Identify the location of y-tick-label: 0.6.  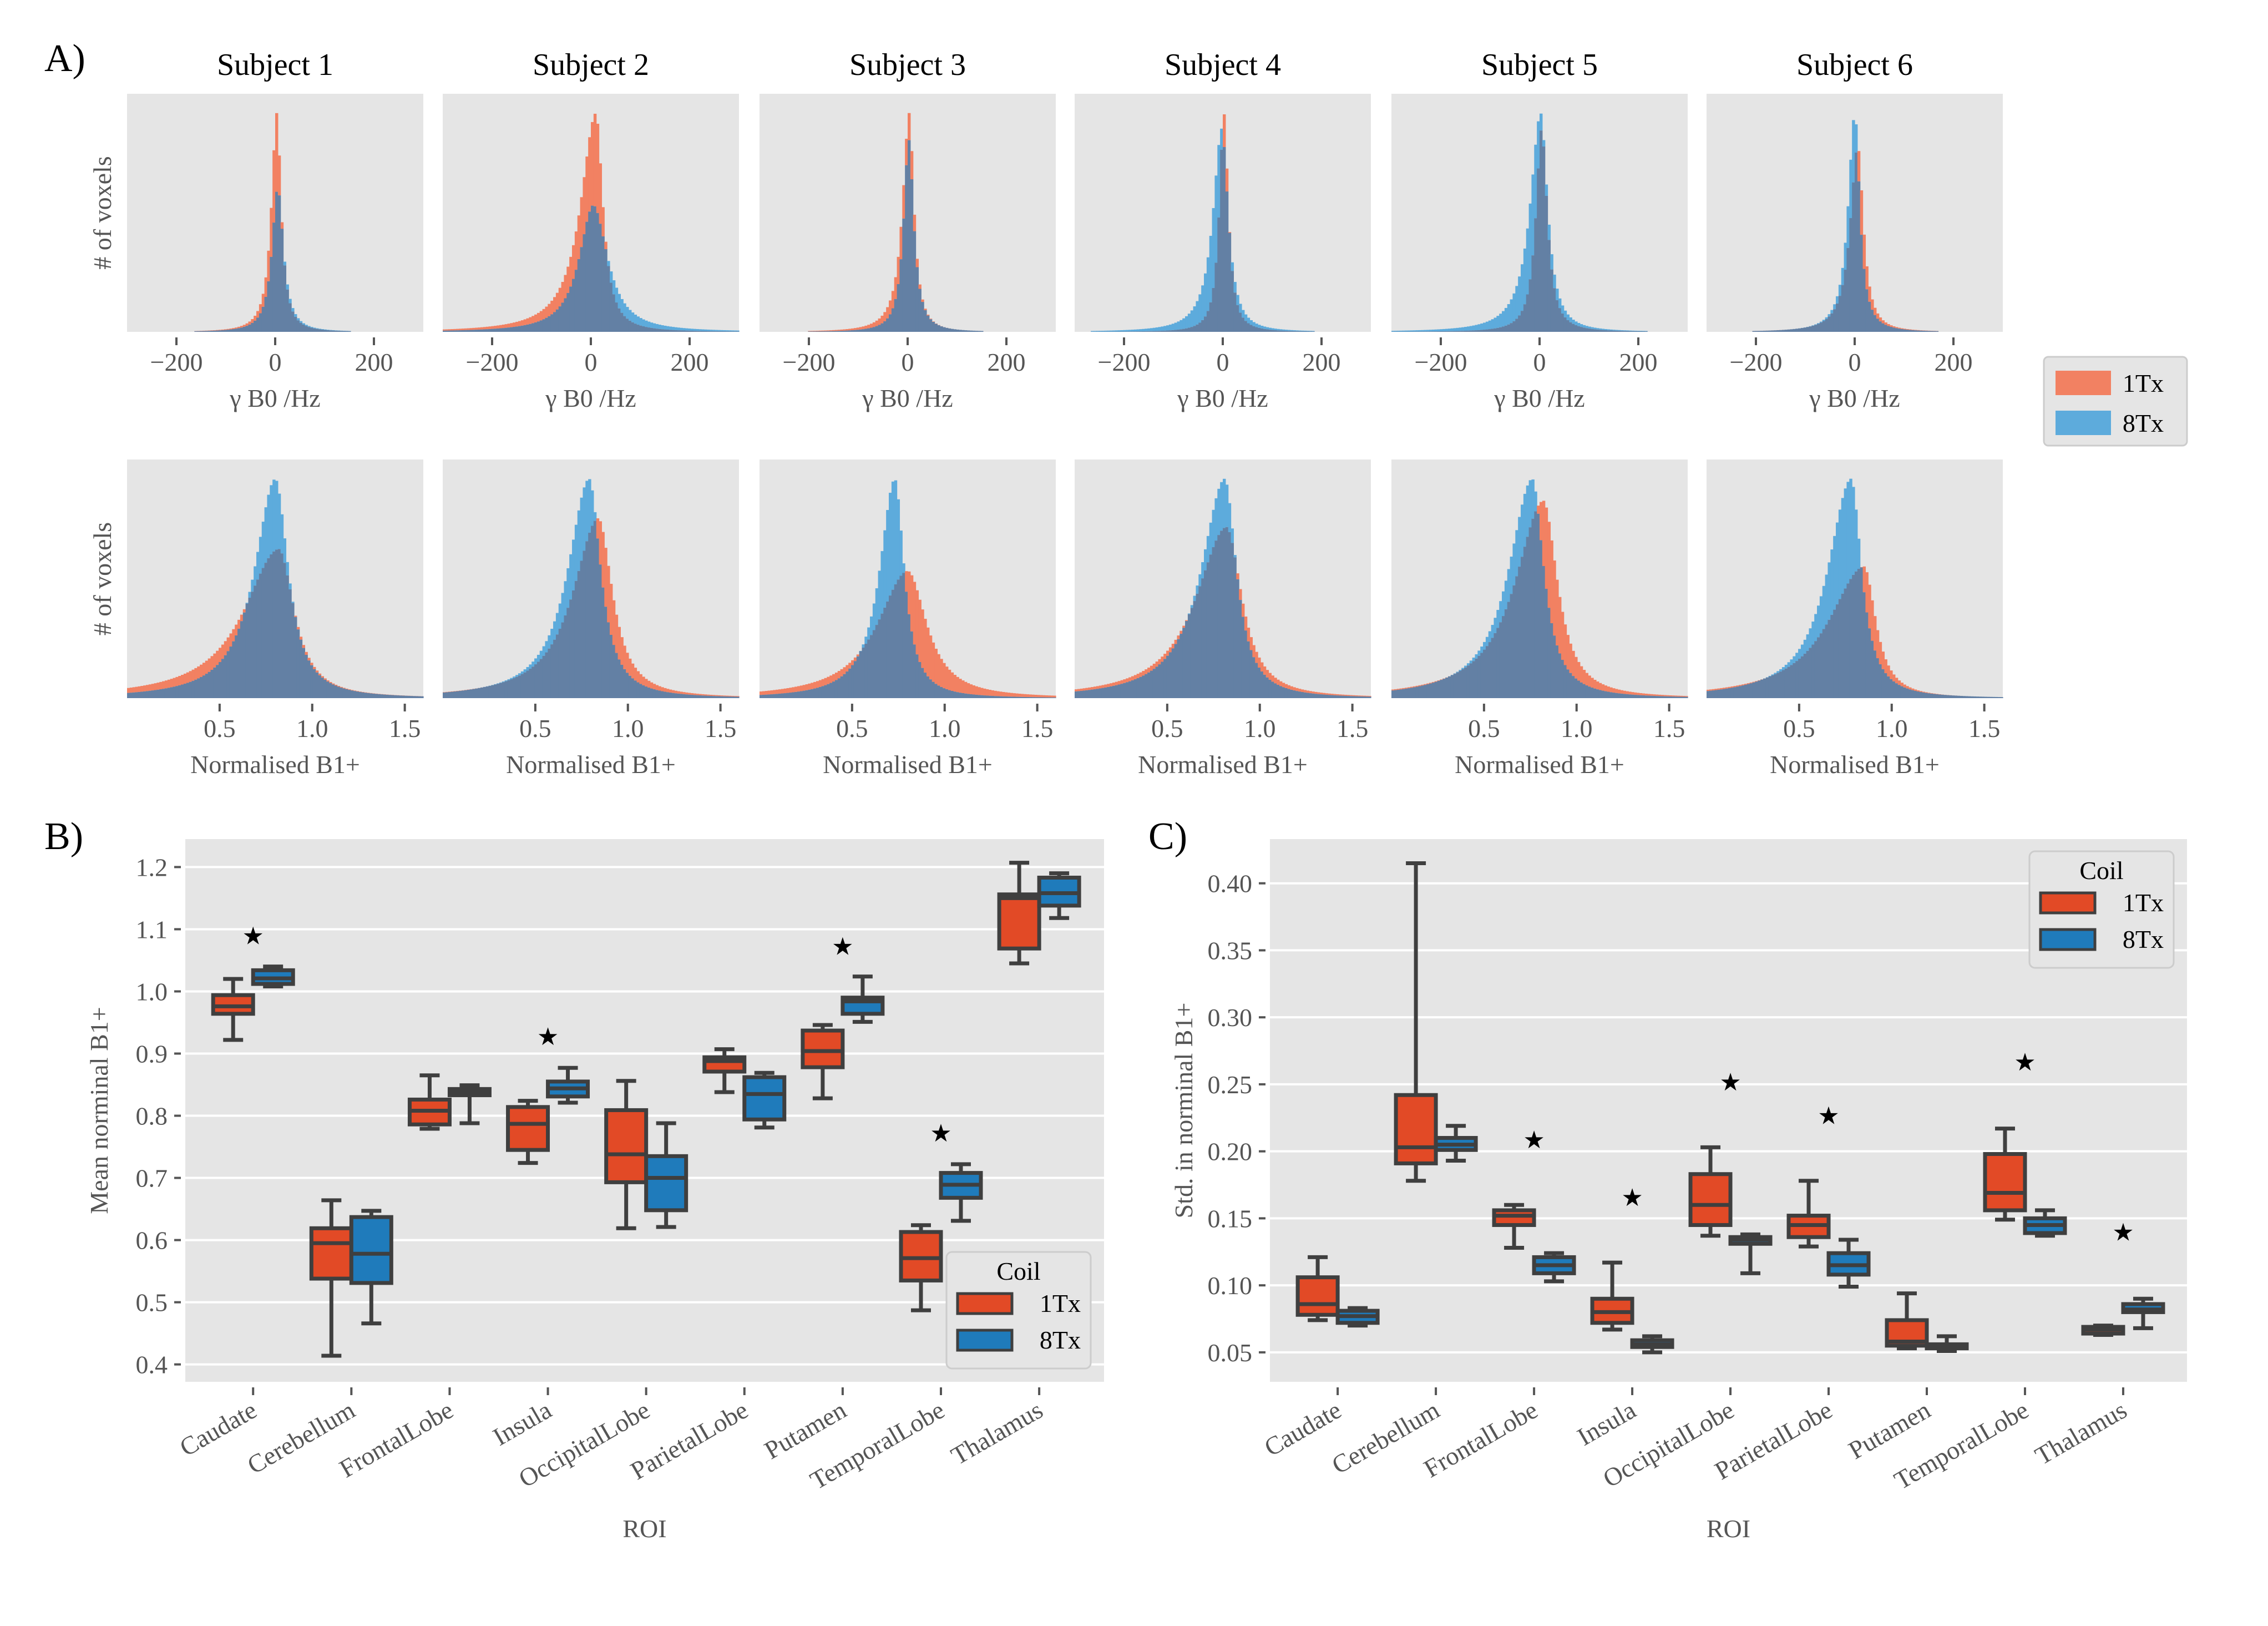
(152, 1241).